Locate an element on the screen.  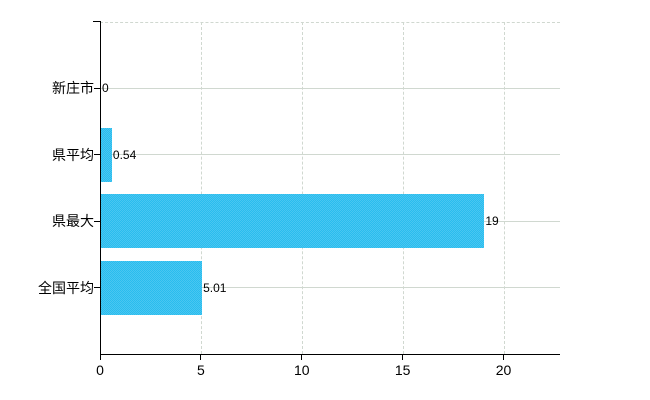
category-label: 全国平均 is located at coordinates (66, 287).